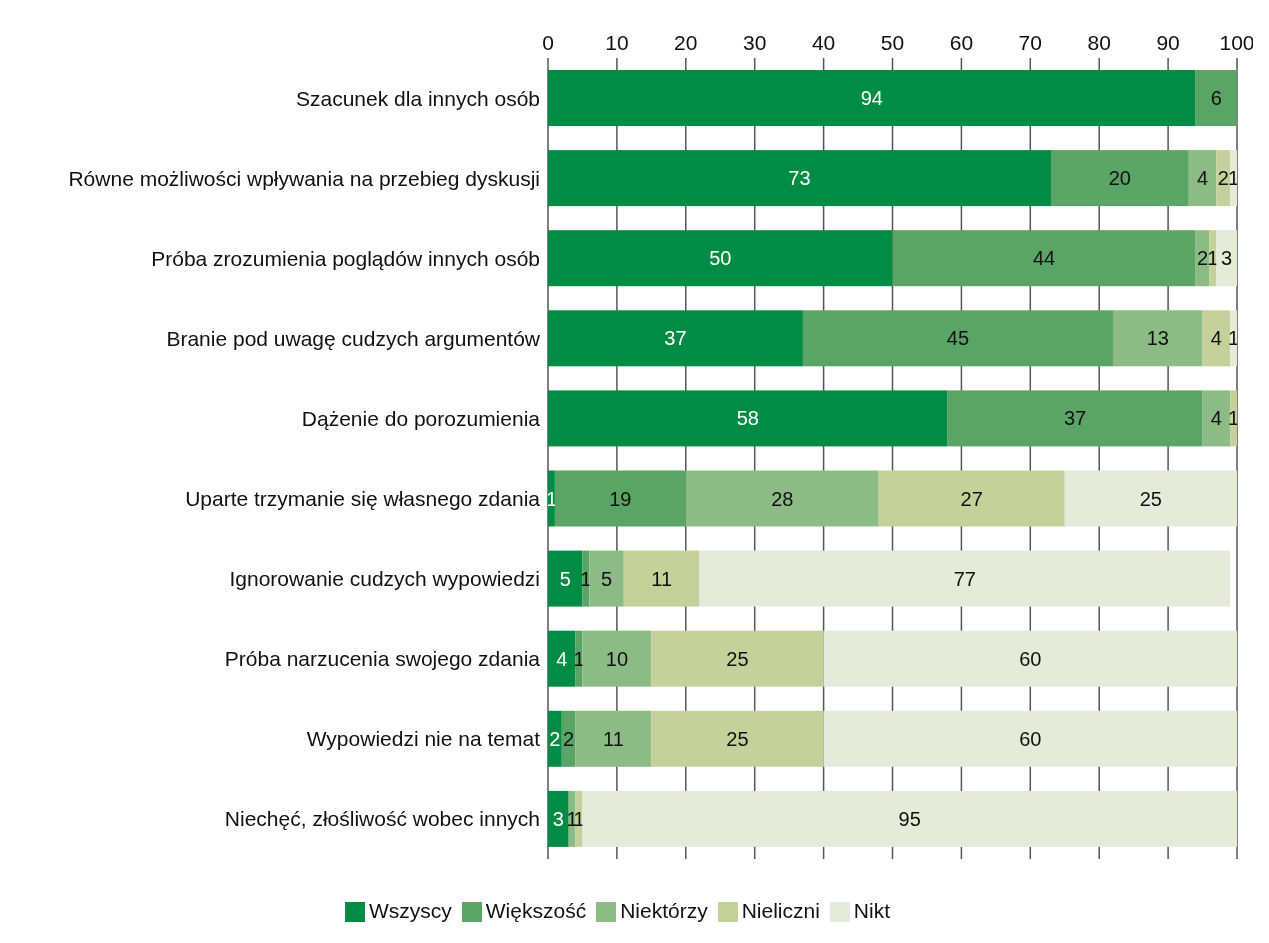 Image resolution: width=1269 pixels, height=943 pixels. I want to click on data-label: 44, so click(1044, 258).